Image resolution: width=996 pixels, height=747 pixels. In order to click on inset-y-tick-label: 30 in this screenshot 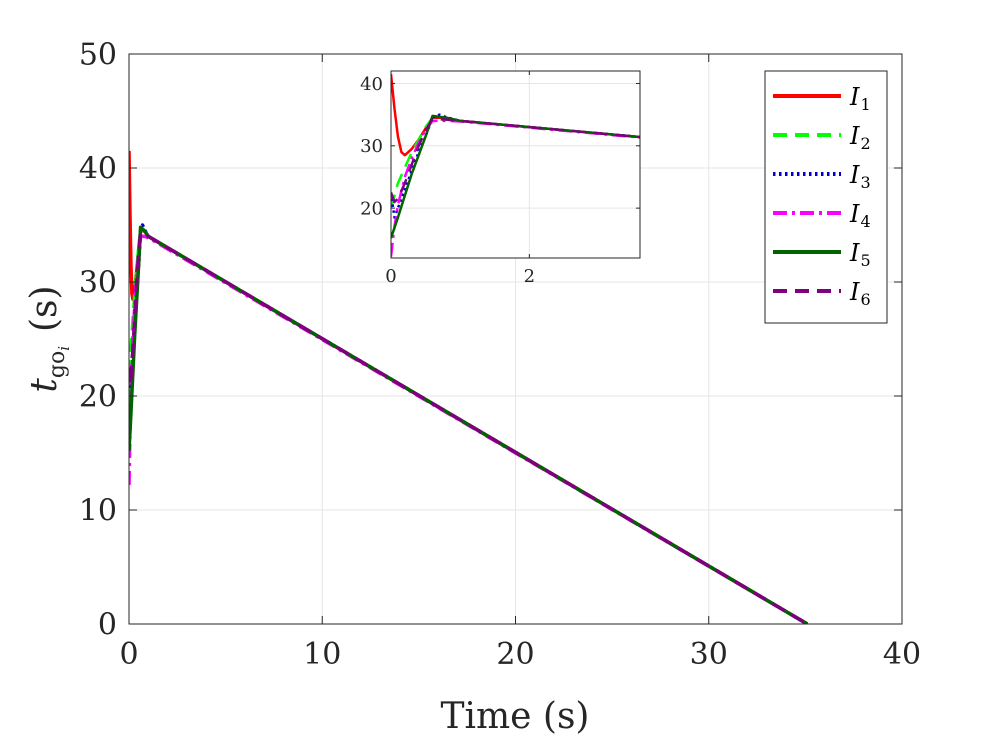, I will do `click(371, 146)`.